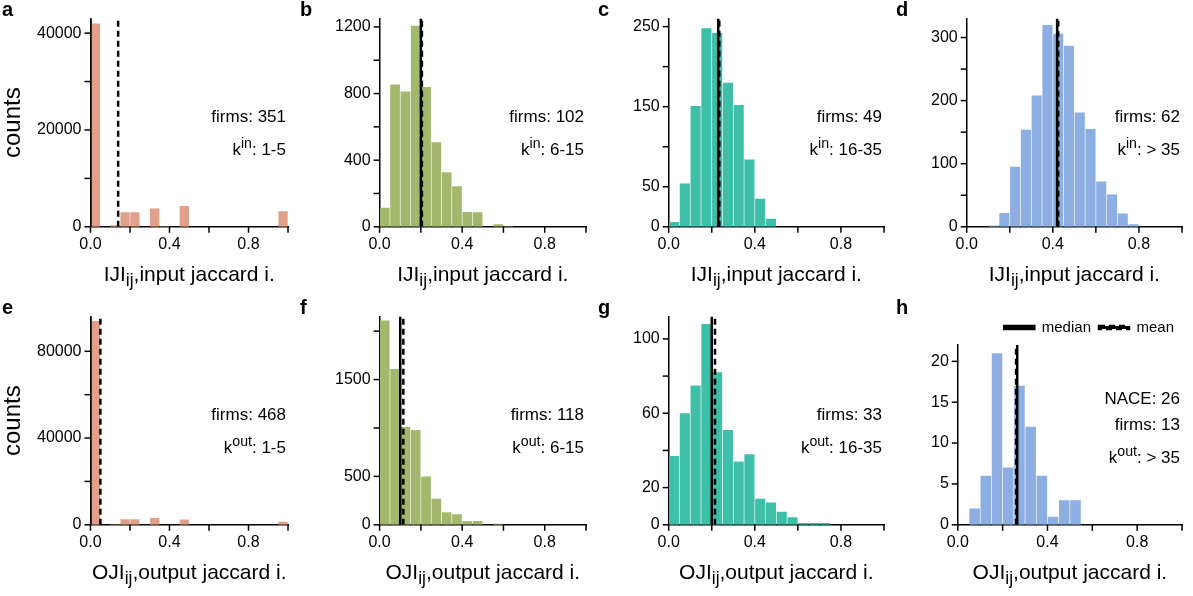 The width and height of the screenshot is (1193, 596). What do you see at coordinates (940, 401) in the screenshot?
I see `y-tick-label: 15` at bounding box center [940, 401].